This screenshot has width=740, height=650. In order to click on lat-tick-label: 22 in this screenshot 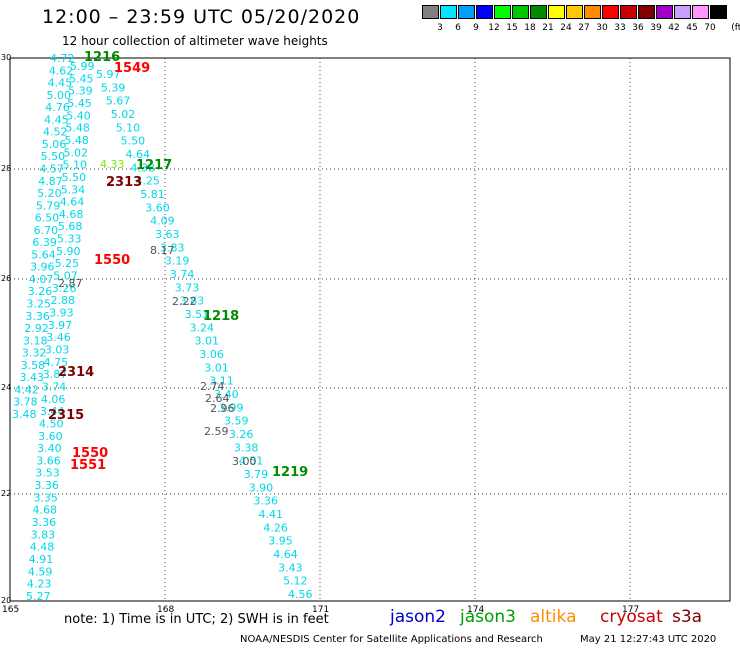, I will do `click(6, 493)`.